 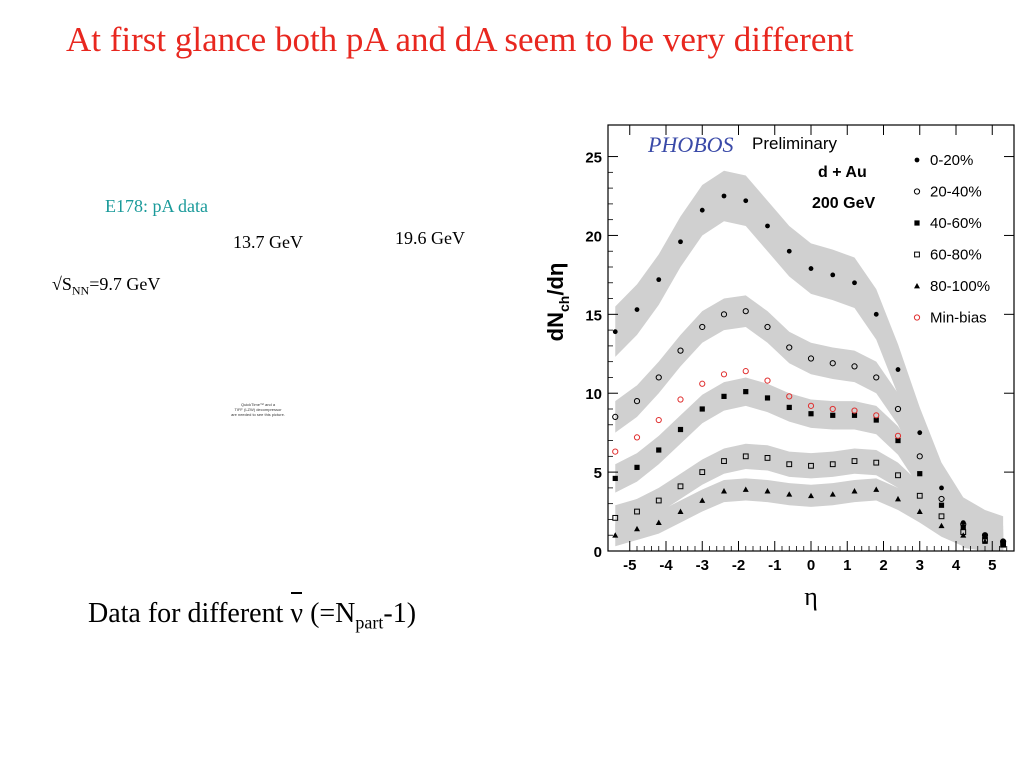 I want to click on y-tick-label-20: 20, so click(x=593, y=236).